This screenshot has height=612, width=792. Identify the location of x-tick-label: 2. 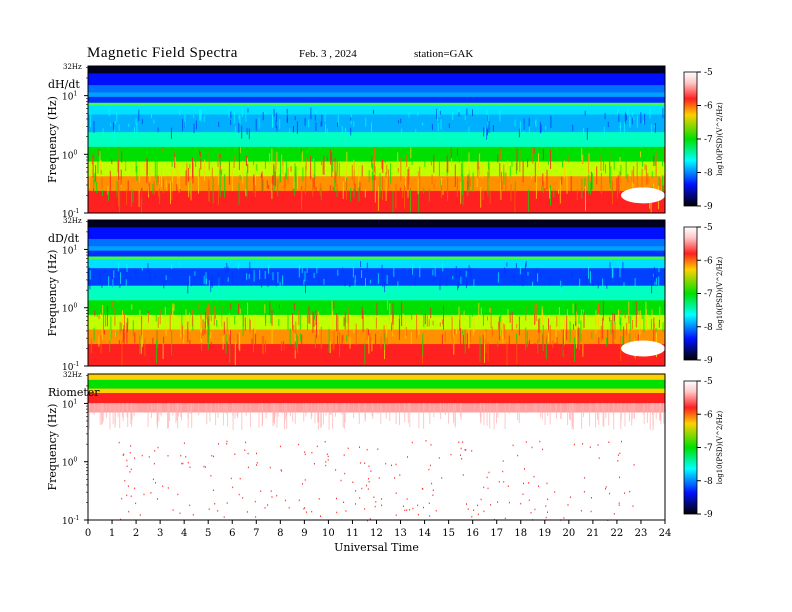
(136, 533).